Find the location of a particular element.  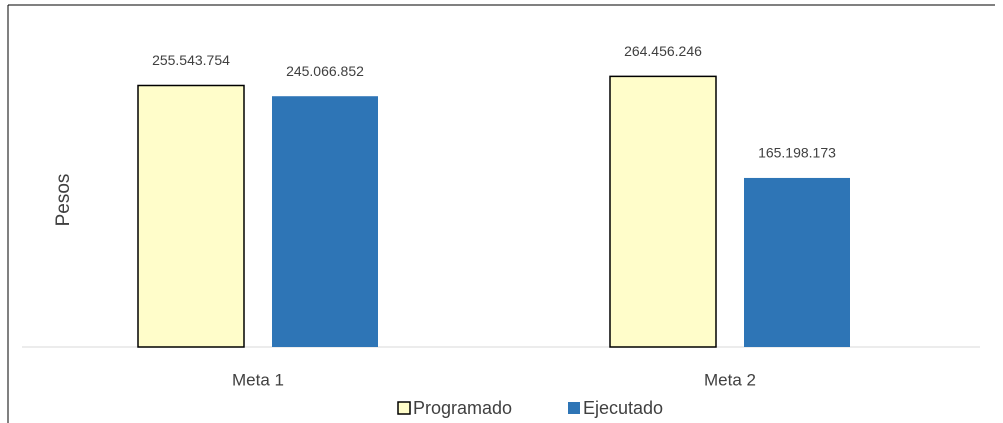

y-axis-label: Pesos is located at coordinates (63, 200).